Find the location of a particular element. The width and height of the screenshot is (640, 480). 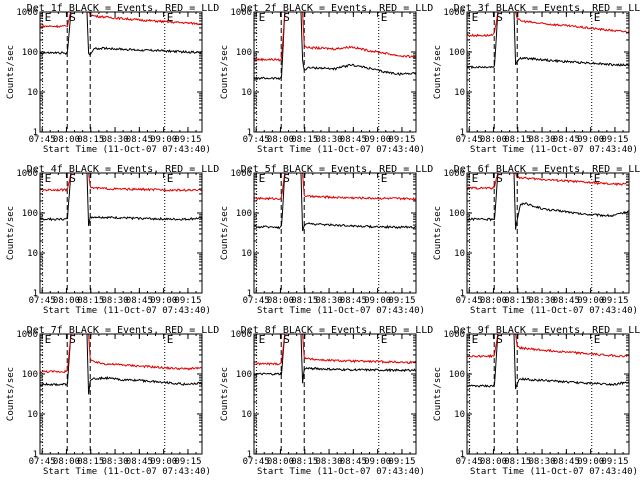

panel-title: Det 7f BLACK = Events, RED = LLD is located at coordinates (123, 330).